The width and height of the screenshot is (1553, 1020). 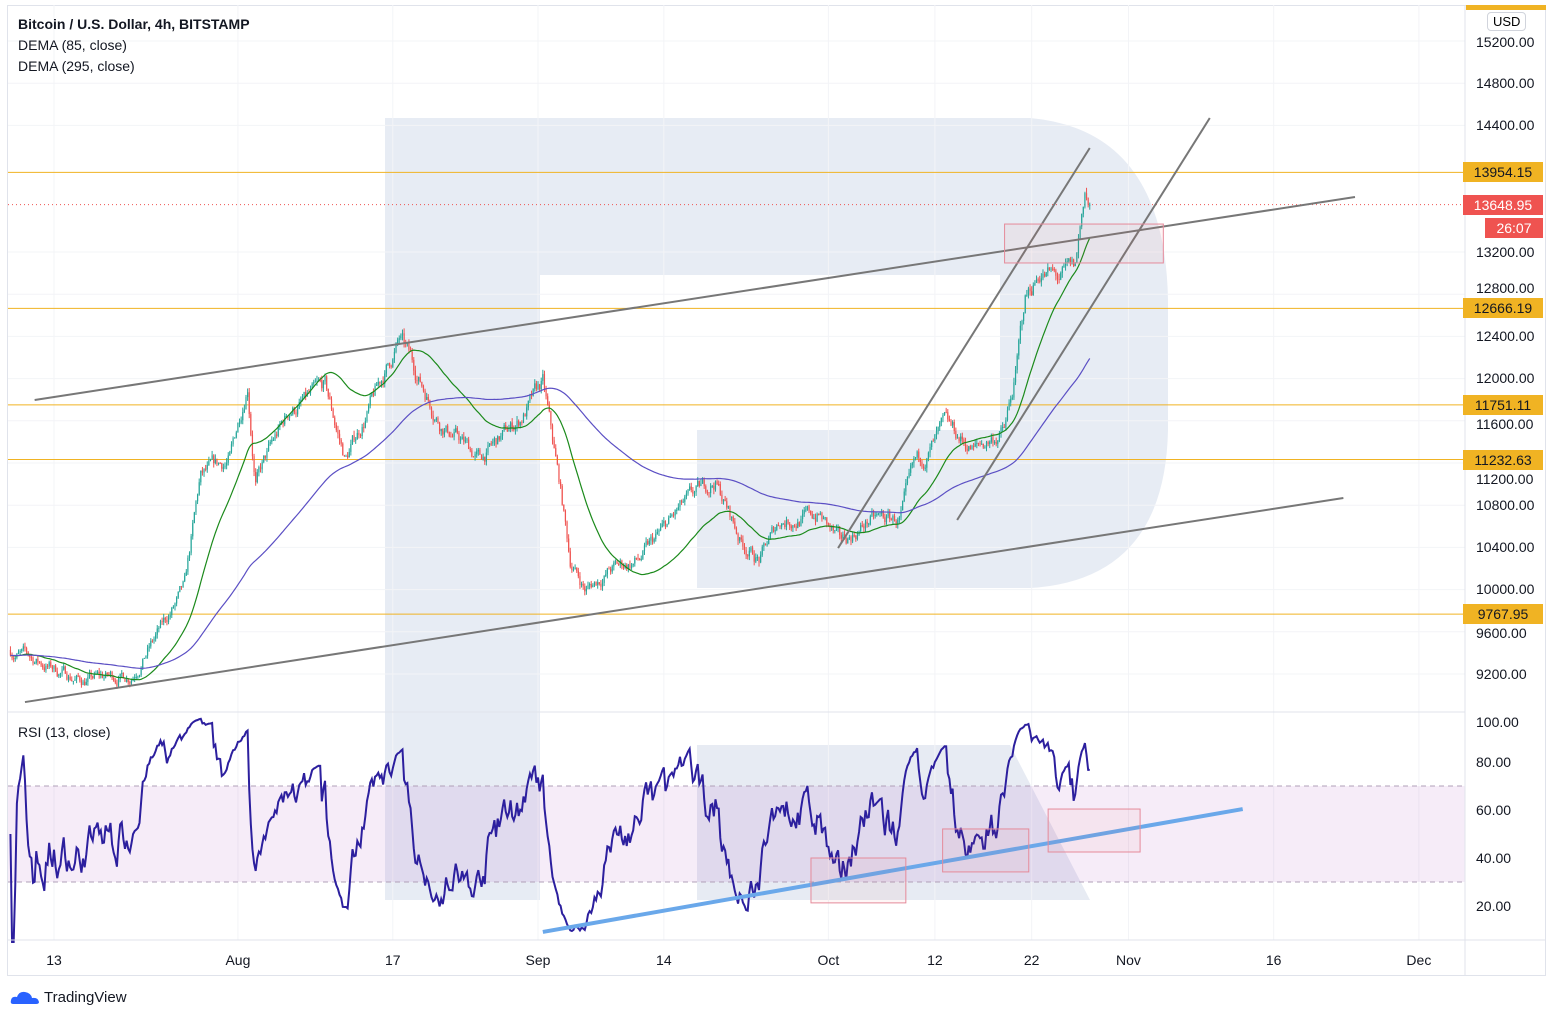 What do you see at coordinates (76, 66) in the screenshot?
I see `indicator-dema-295: DEMA (295, close)` at bounding box center [76, 66].